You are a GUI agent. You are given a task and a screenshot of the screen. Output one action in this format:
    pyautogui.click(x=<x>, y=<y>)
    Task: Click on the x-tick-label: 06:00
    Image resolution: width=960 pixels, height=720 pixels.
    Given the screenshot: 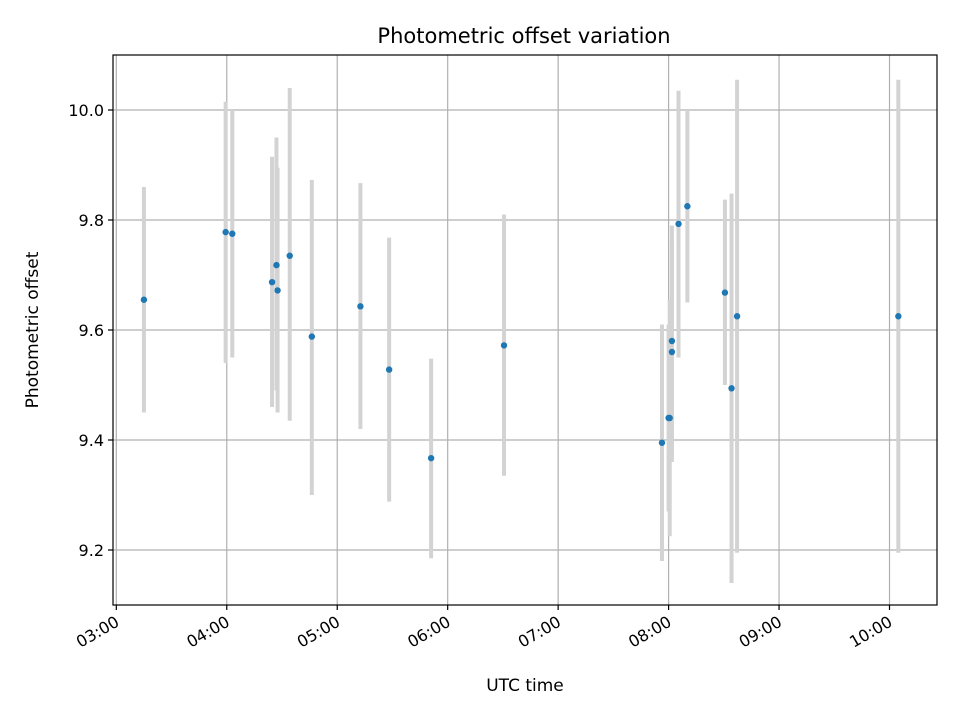 What is the action you would take?
    pyautogui.click(x=428, y=632)
    